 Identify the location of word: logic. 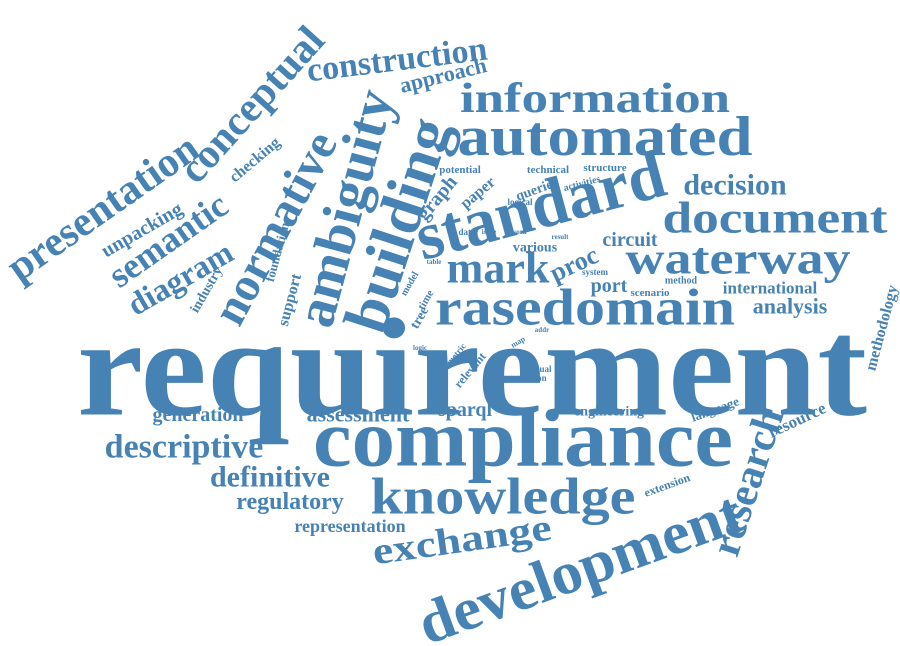
(420, 348).